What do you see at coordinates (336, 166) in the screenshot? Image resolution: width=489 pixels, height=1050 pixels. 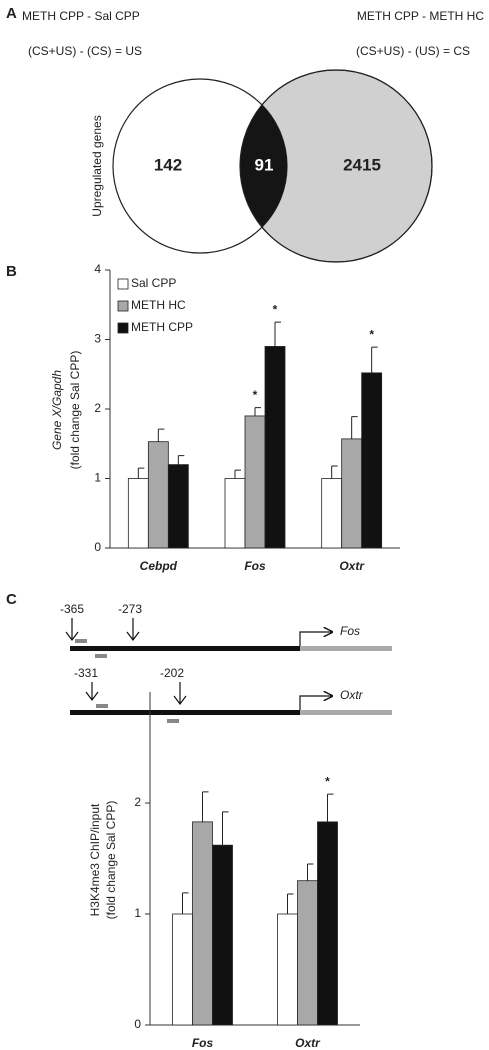 I see `venn-outline` at bounding box center [336, 166].